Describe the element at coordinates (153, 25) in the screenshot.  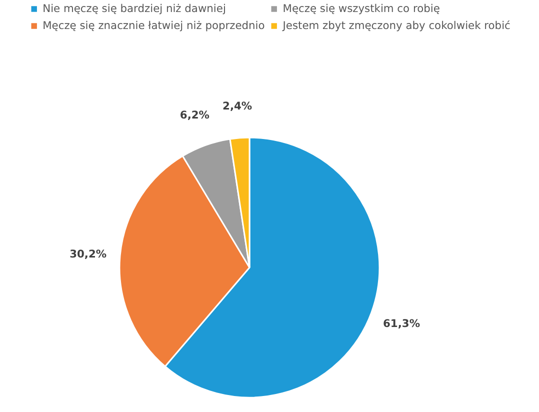
I see `legend-label: Męczę się znacznie łatwiej niż poprzednio` at that location.